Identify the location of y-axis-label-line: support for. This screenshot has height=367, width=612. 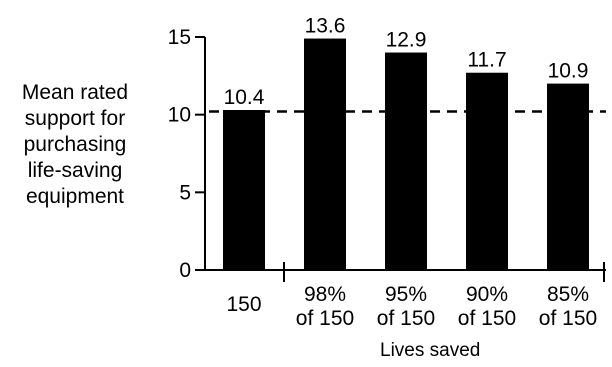
(75, 118).